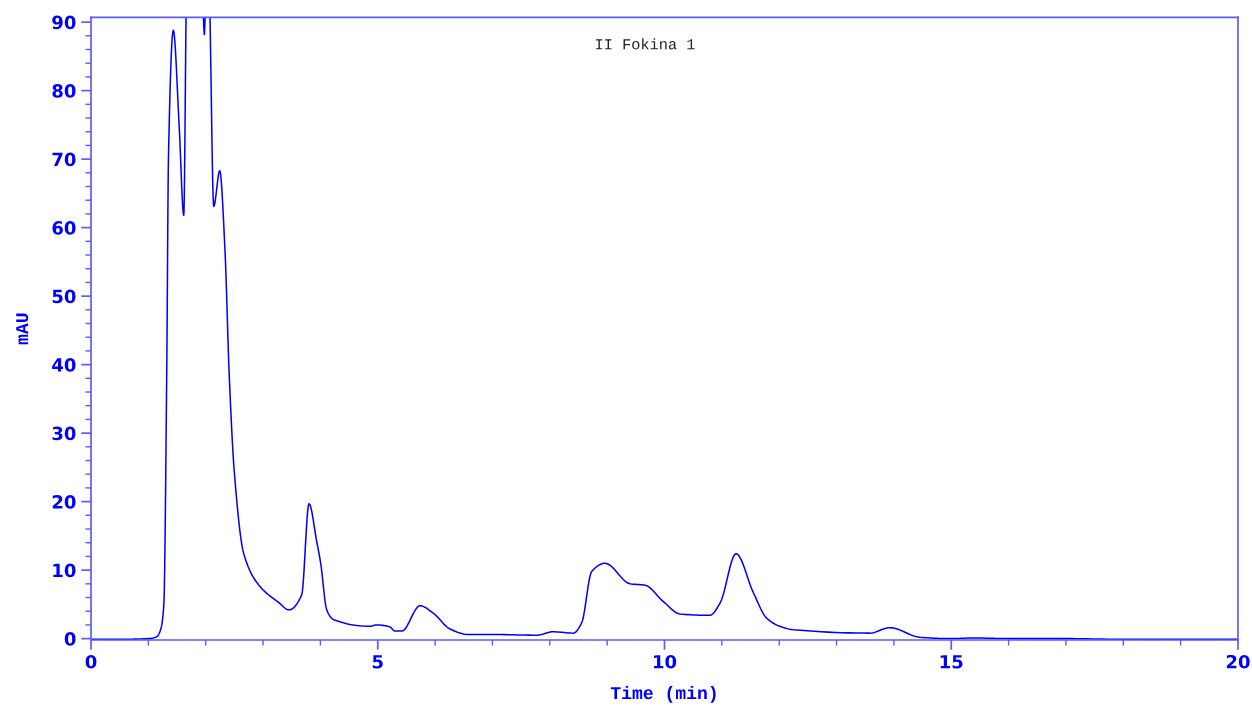 The image size is (1252, 713). I want to click on x-tick-label: 20, so click(1238, 661).